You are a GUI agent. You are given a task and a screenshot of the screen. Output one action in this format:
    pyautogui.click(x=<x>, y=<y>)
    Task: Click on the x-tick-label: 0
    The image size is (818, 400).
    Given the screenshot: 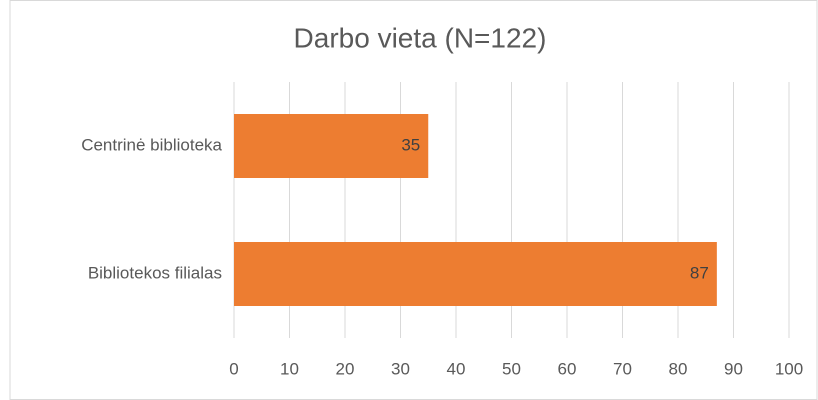 What is the action you would take?
    pyautogui.click(x=233, y=368)
    